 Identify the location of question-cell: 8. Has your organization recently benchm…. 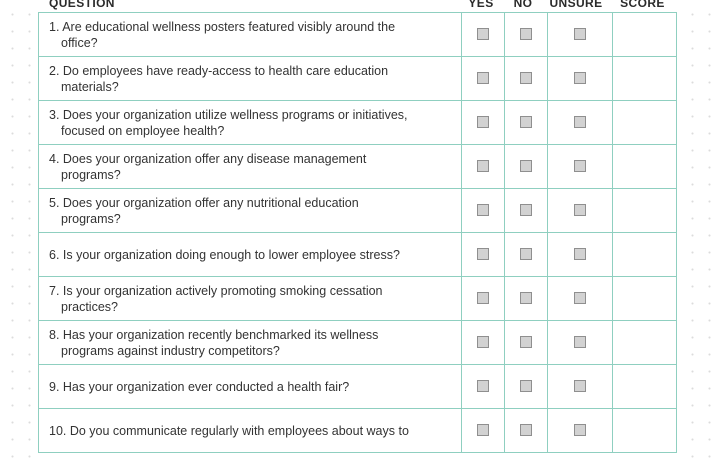
(250, 342).